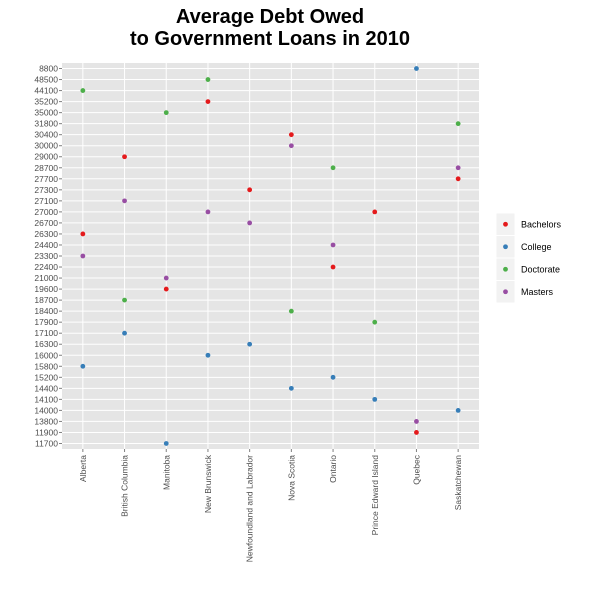 The height and width of the screenshot is (600, 600). Describe the element at coordinates (46, 91) in the screenshot. I see `y-tick-label: 44100` at that location.